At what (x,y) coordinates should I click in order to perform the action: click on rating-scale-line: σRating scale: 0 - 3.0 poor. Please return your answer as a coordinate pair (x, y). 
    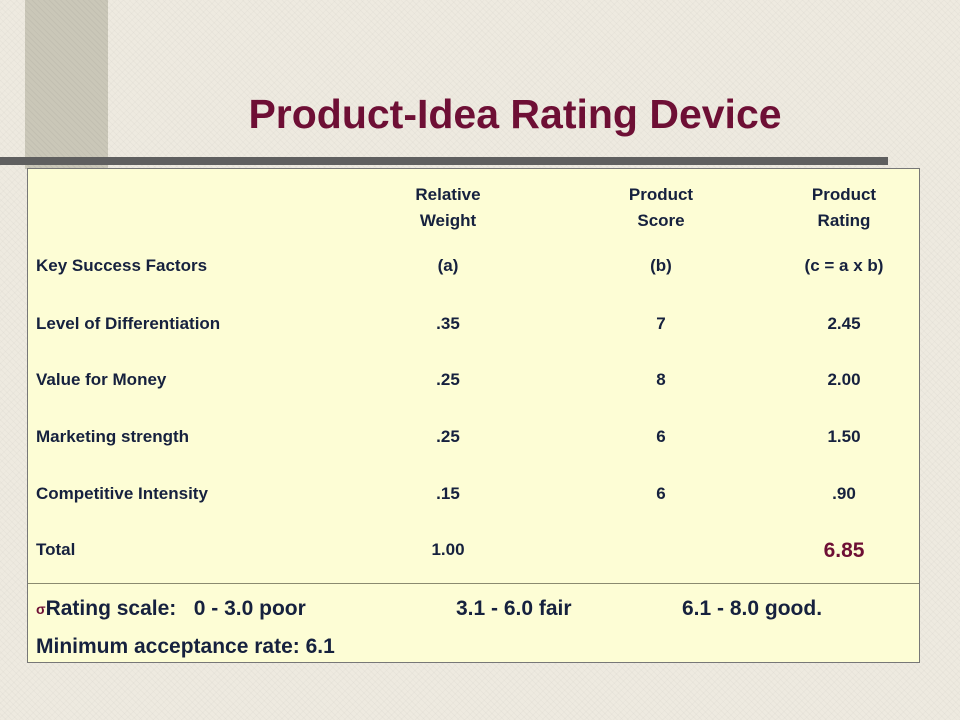
    Looking at the image, I should click on (171, 609).